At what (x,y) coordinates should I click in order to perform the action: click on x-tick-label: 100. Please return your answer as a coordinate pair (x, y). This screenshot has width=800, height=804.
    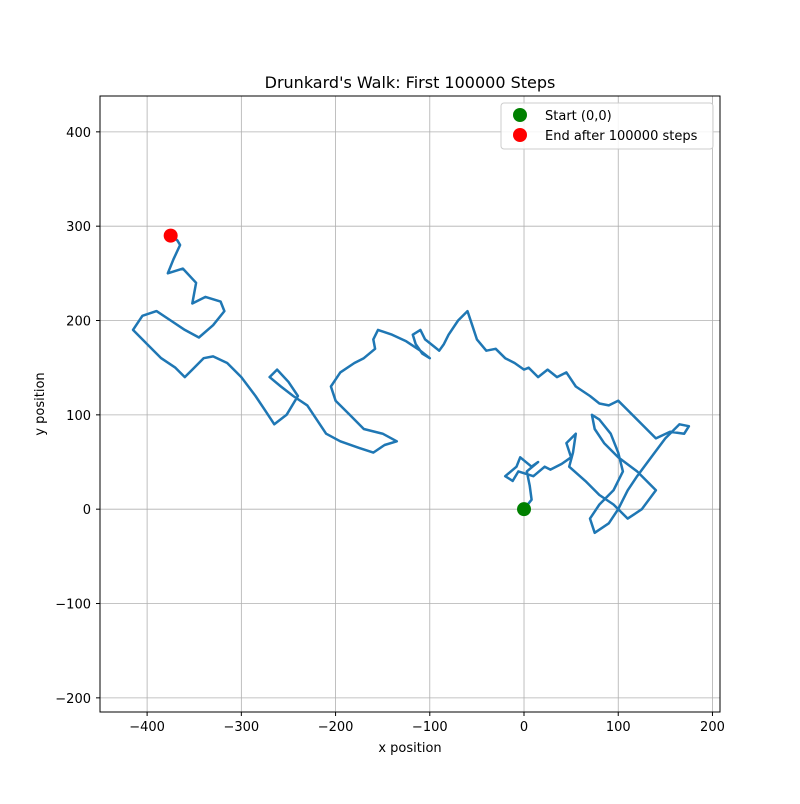
    Looking at the image, I should click on (618, 727).